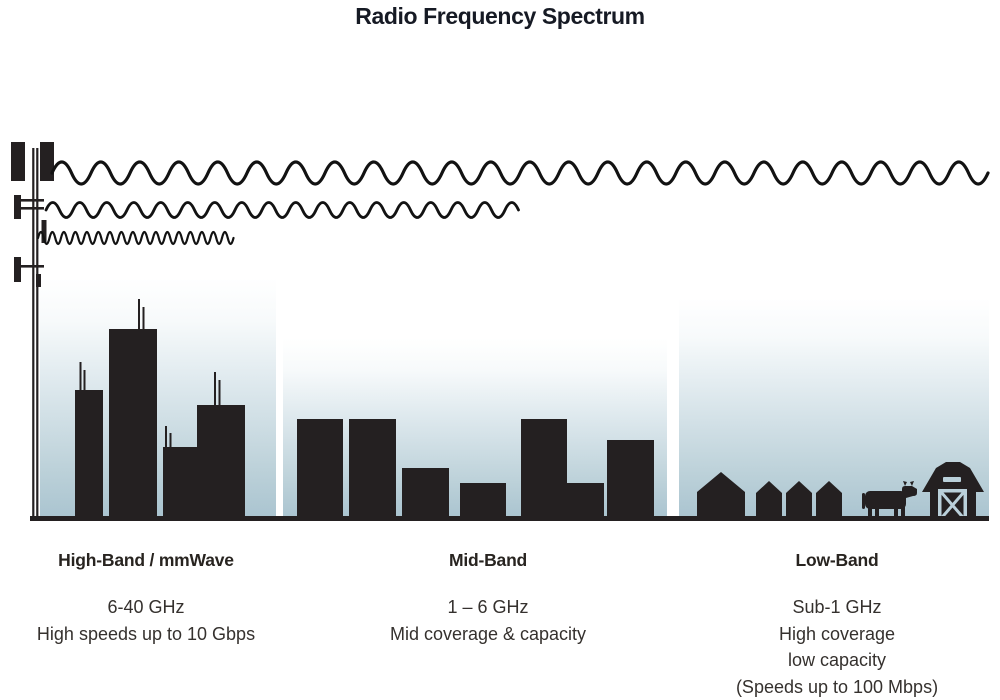 Image resolution: width=1000 pixels, height=700 pixels. Describe the element at coordinates (475, 468) in the screenshot. I see `mid-band-town-skyline` at that location.